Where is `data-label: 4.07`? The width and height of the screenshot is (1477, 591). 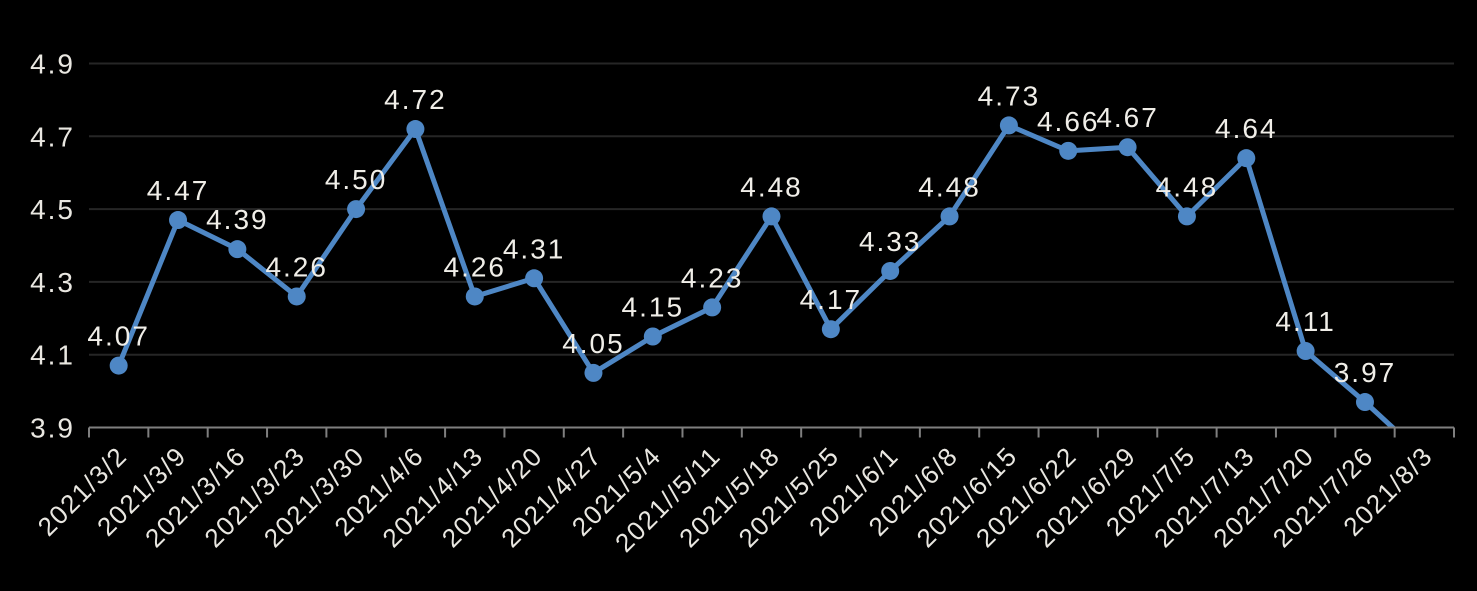 data-label: 4.07 is located at coordinates (118, 336).